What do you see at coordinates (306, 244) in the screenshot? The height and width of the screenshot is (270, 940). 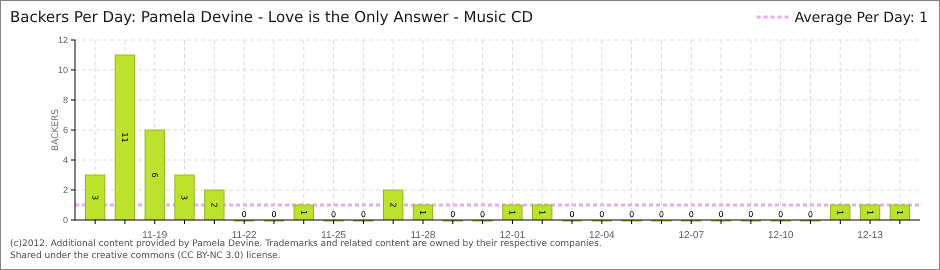 I see `text: (c)2012. Additional content provided by Pamela Devine. Trademarks and related content are owned by their respective companies.` at bounding box center [306, 244].